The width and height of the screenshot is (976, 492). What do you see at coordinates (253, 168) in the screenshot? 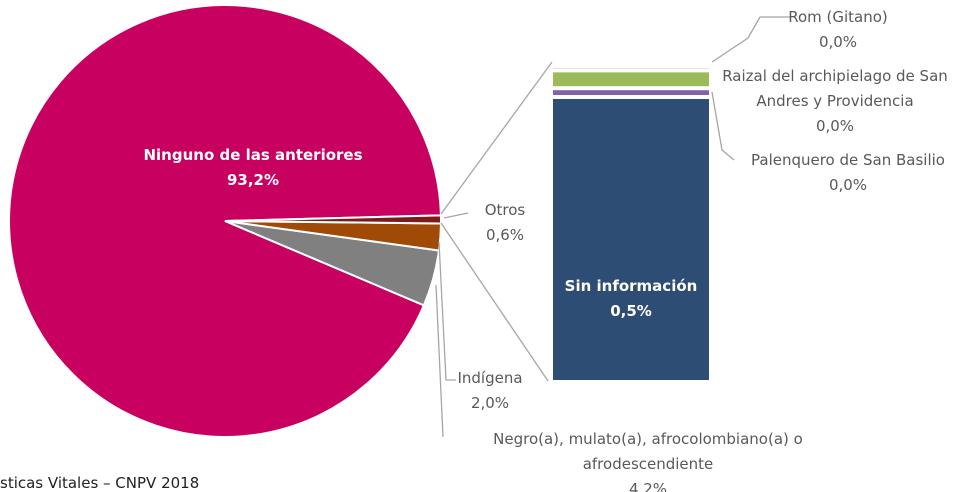
I see `data-label: Ninguno de las anteriores 93,2%` at bounding box center [253, 168].